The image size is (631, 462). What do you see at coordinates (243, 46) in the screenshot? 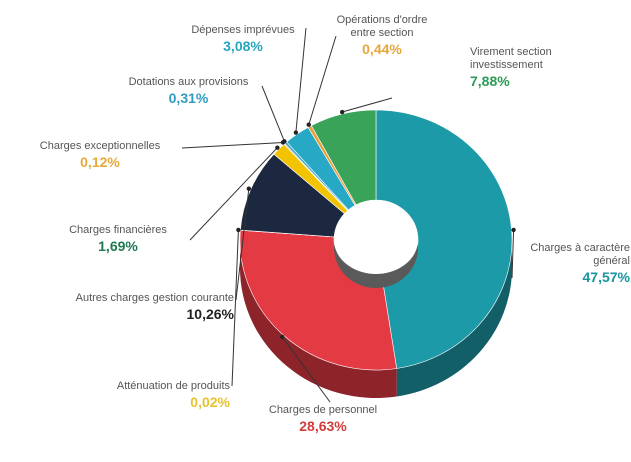
I see `value-label: 3,08%` at bounding box center [243, 46].